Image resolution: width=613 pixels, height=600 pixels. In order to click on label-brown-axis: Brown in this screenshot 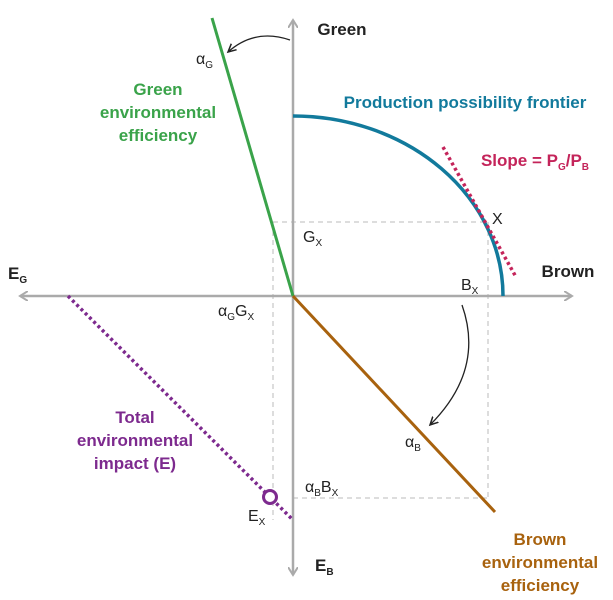, I will do `click(568, 271)`.